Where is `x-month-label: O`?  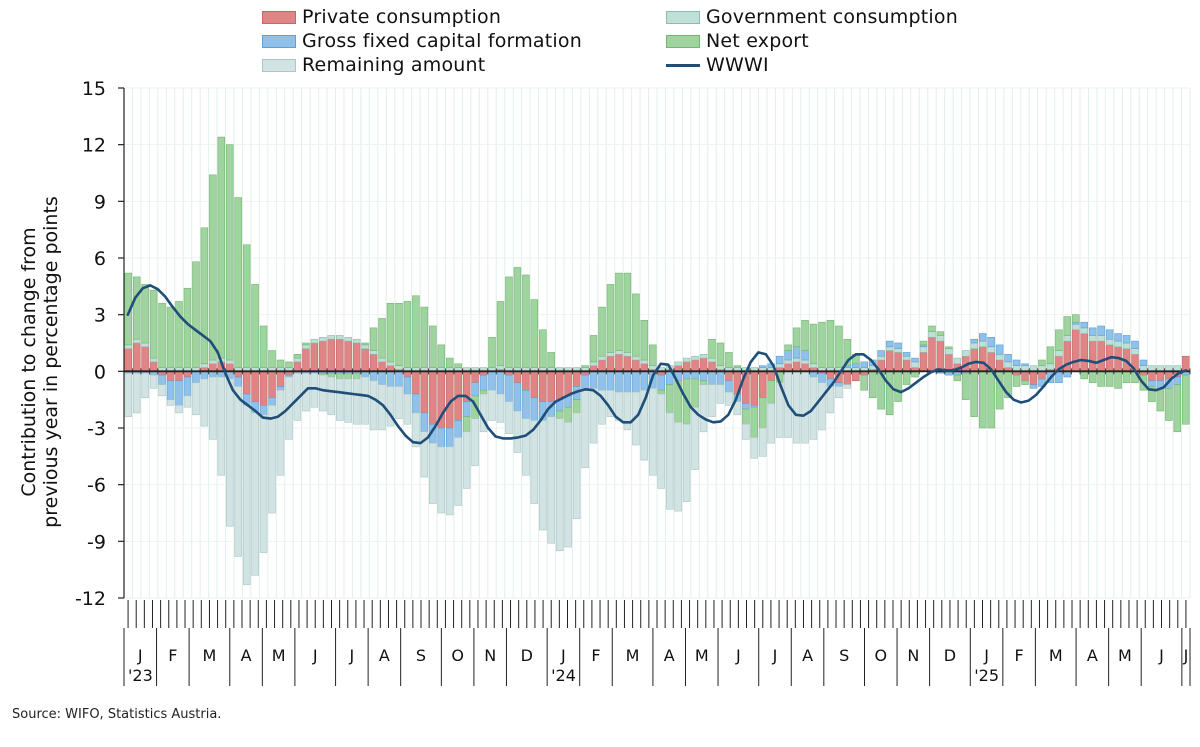
x-month-label: O is located at coordinates (457, 655).